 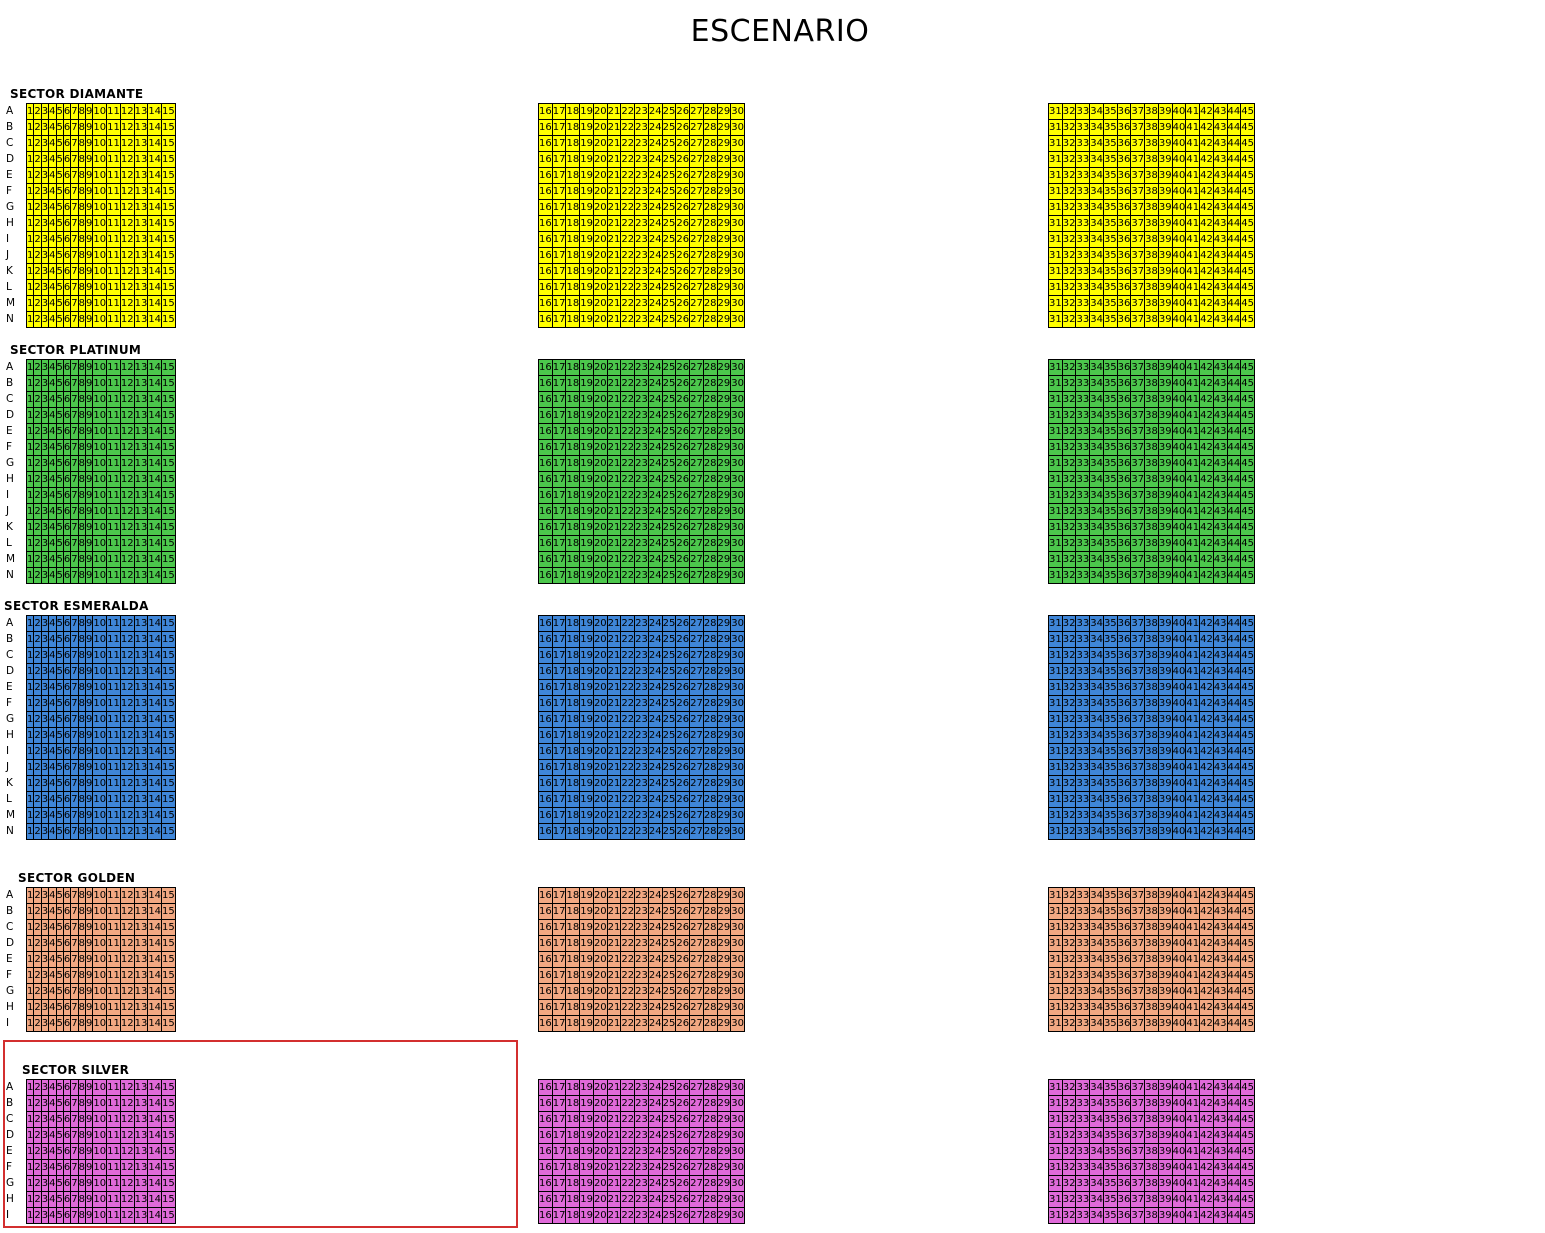 I want to click on seat: 14, so click(x=155, y=111).